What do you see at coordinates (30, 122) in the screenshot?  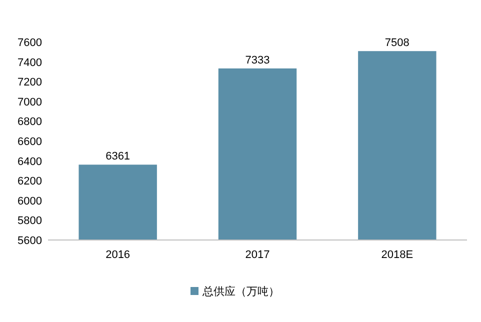 I see `y-tick-label: 6800` at bounding box center [30, 122].